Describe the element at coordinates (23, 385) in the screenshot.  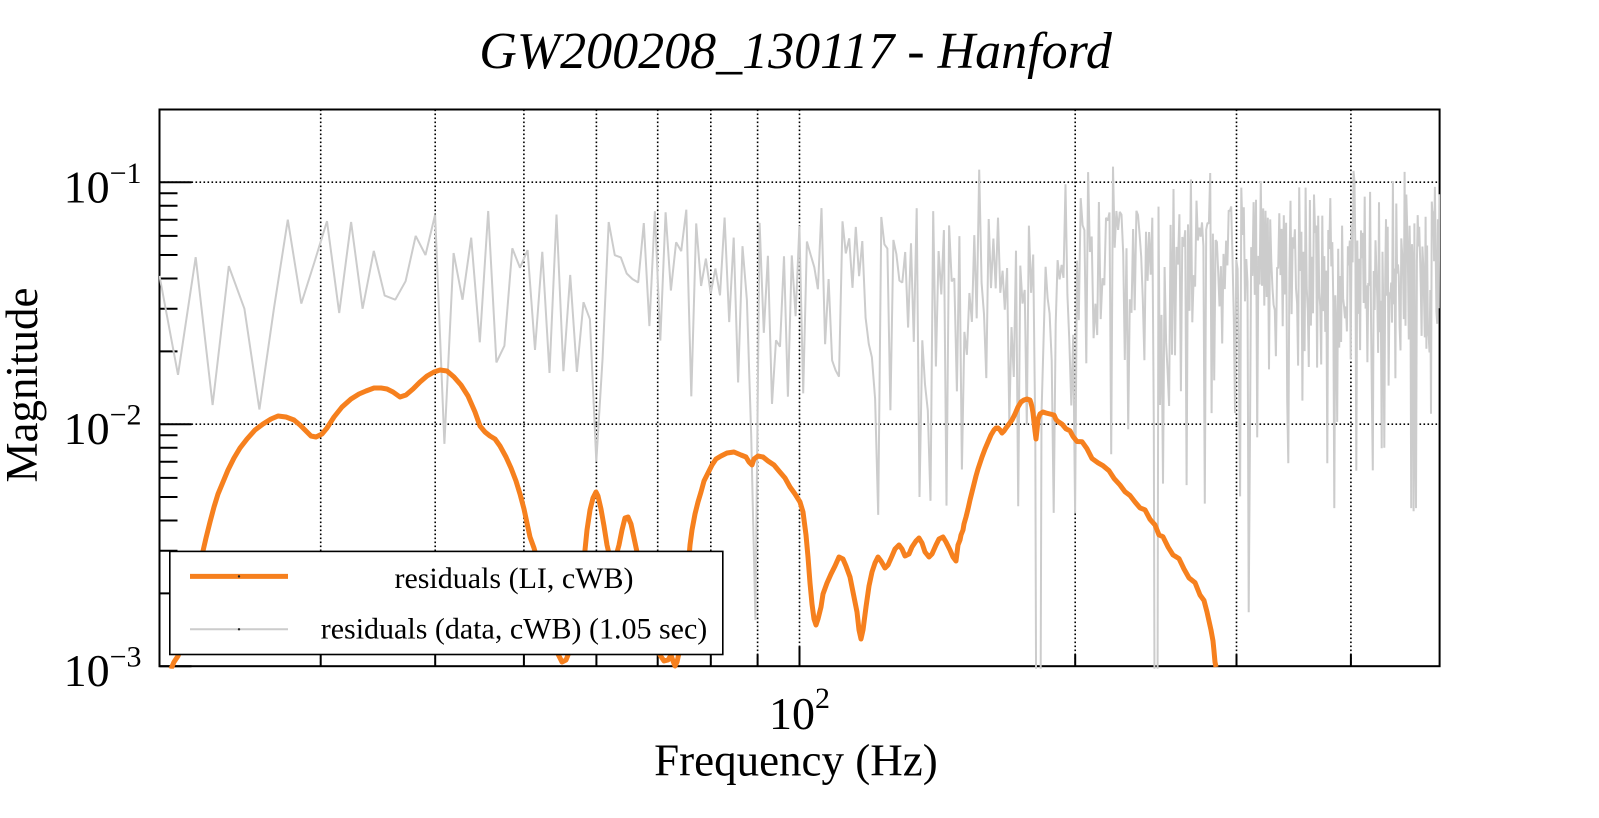
I see `svg-text: Magnitude` at that location.